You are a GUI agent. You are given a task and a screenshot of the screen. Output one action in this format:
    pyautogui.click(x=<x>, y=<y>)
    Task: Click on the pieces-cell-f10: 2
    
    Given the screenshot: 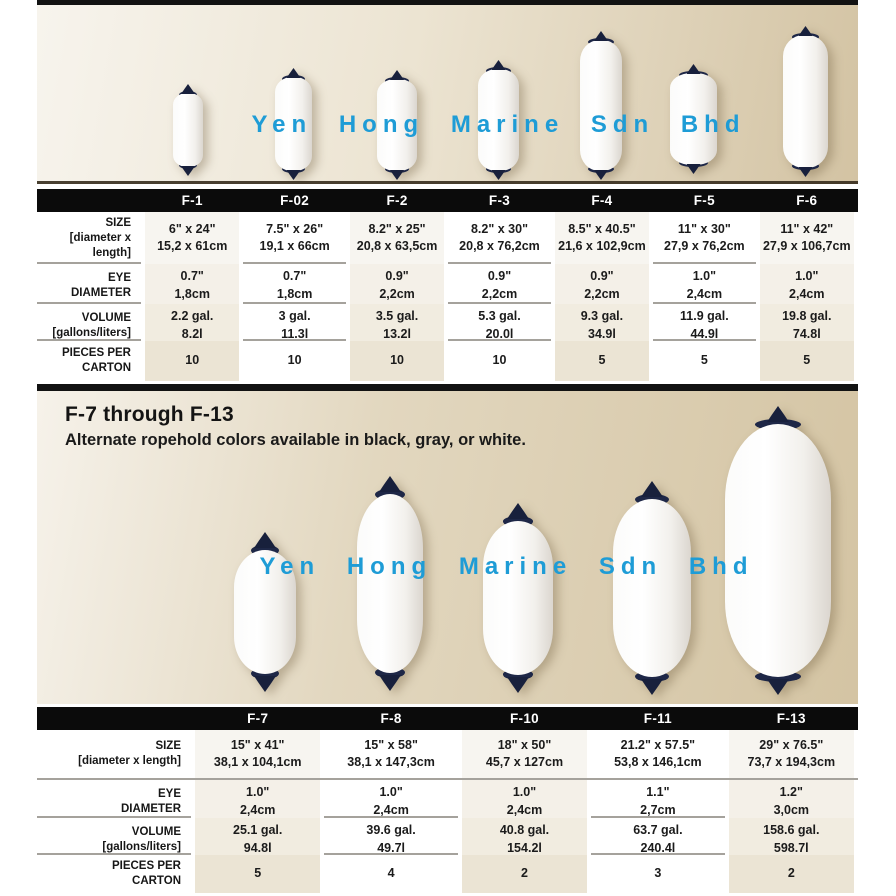 What is the action you would take?
    pyautogui.click(x=524, y=874)
    